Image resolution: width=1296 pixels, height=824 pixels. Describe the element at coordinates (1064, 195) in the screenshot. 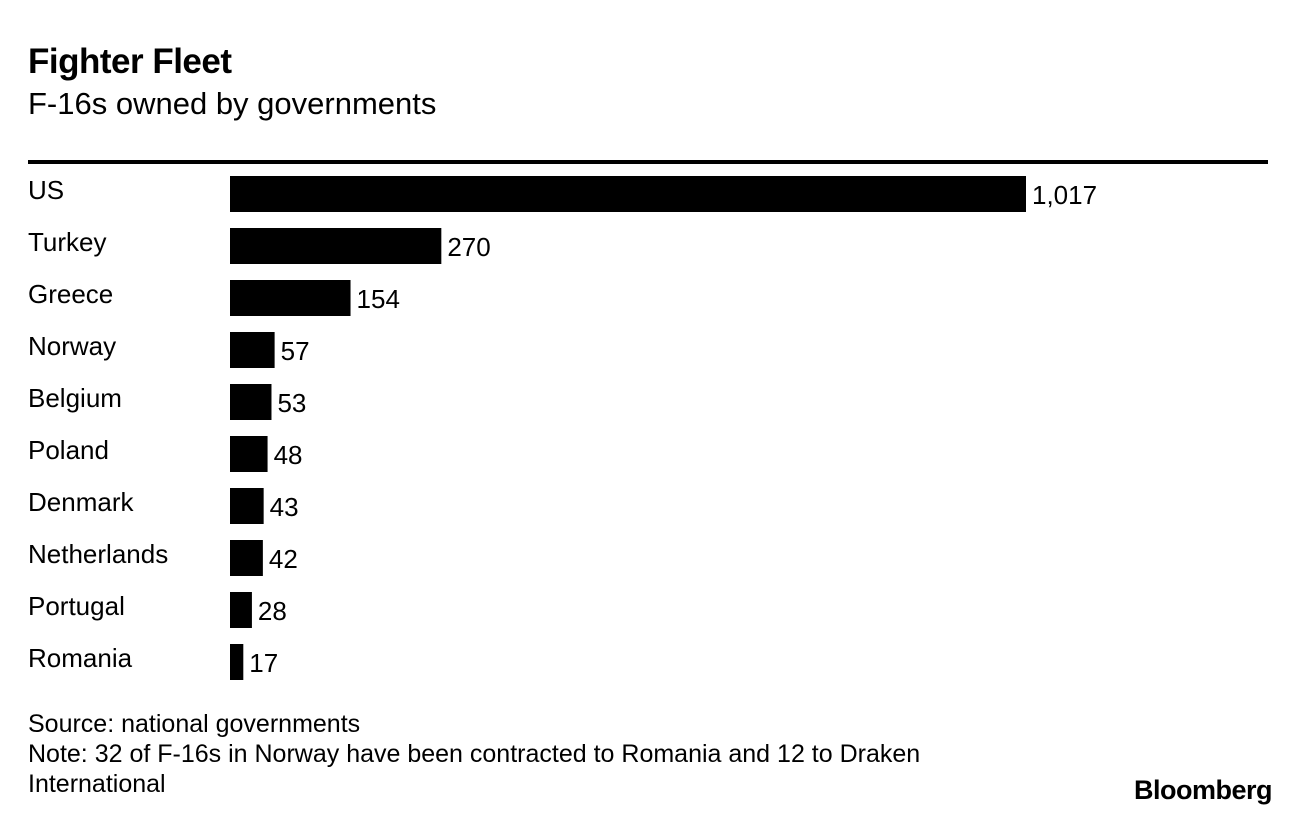

I see `value-label: 1,017` at that location.